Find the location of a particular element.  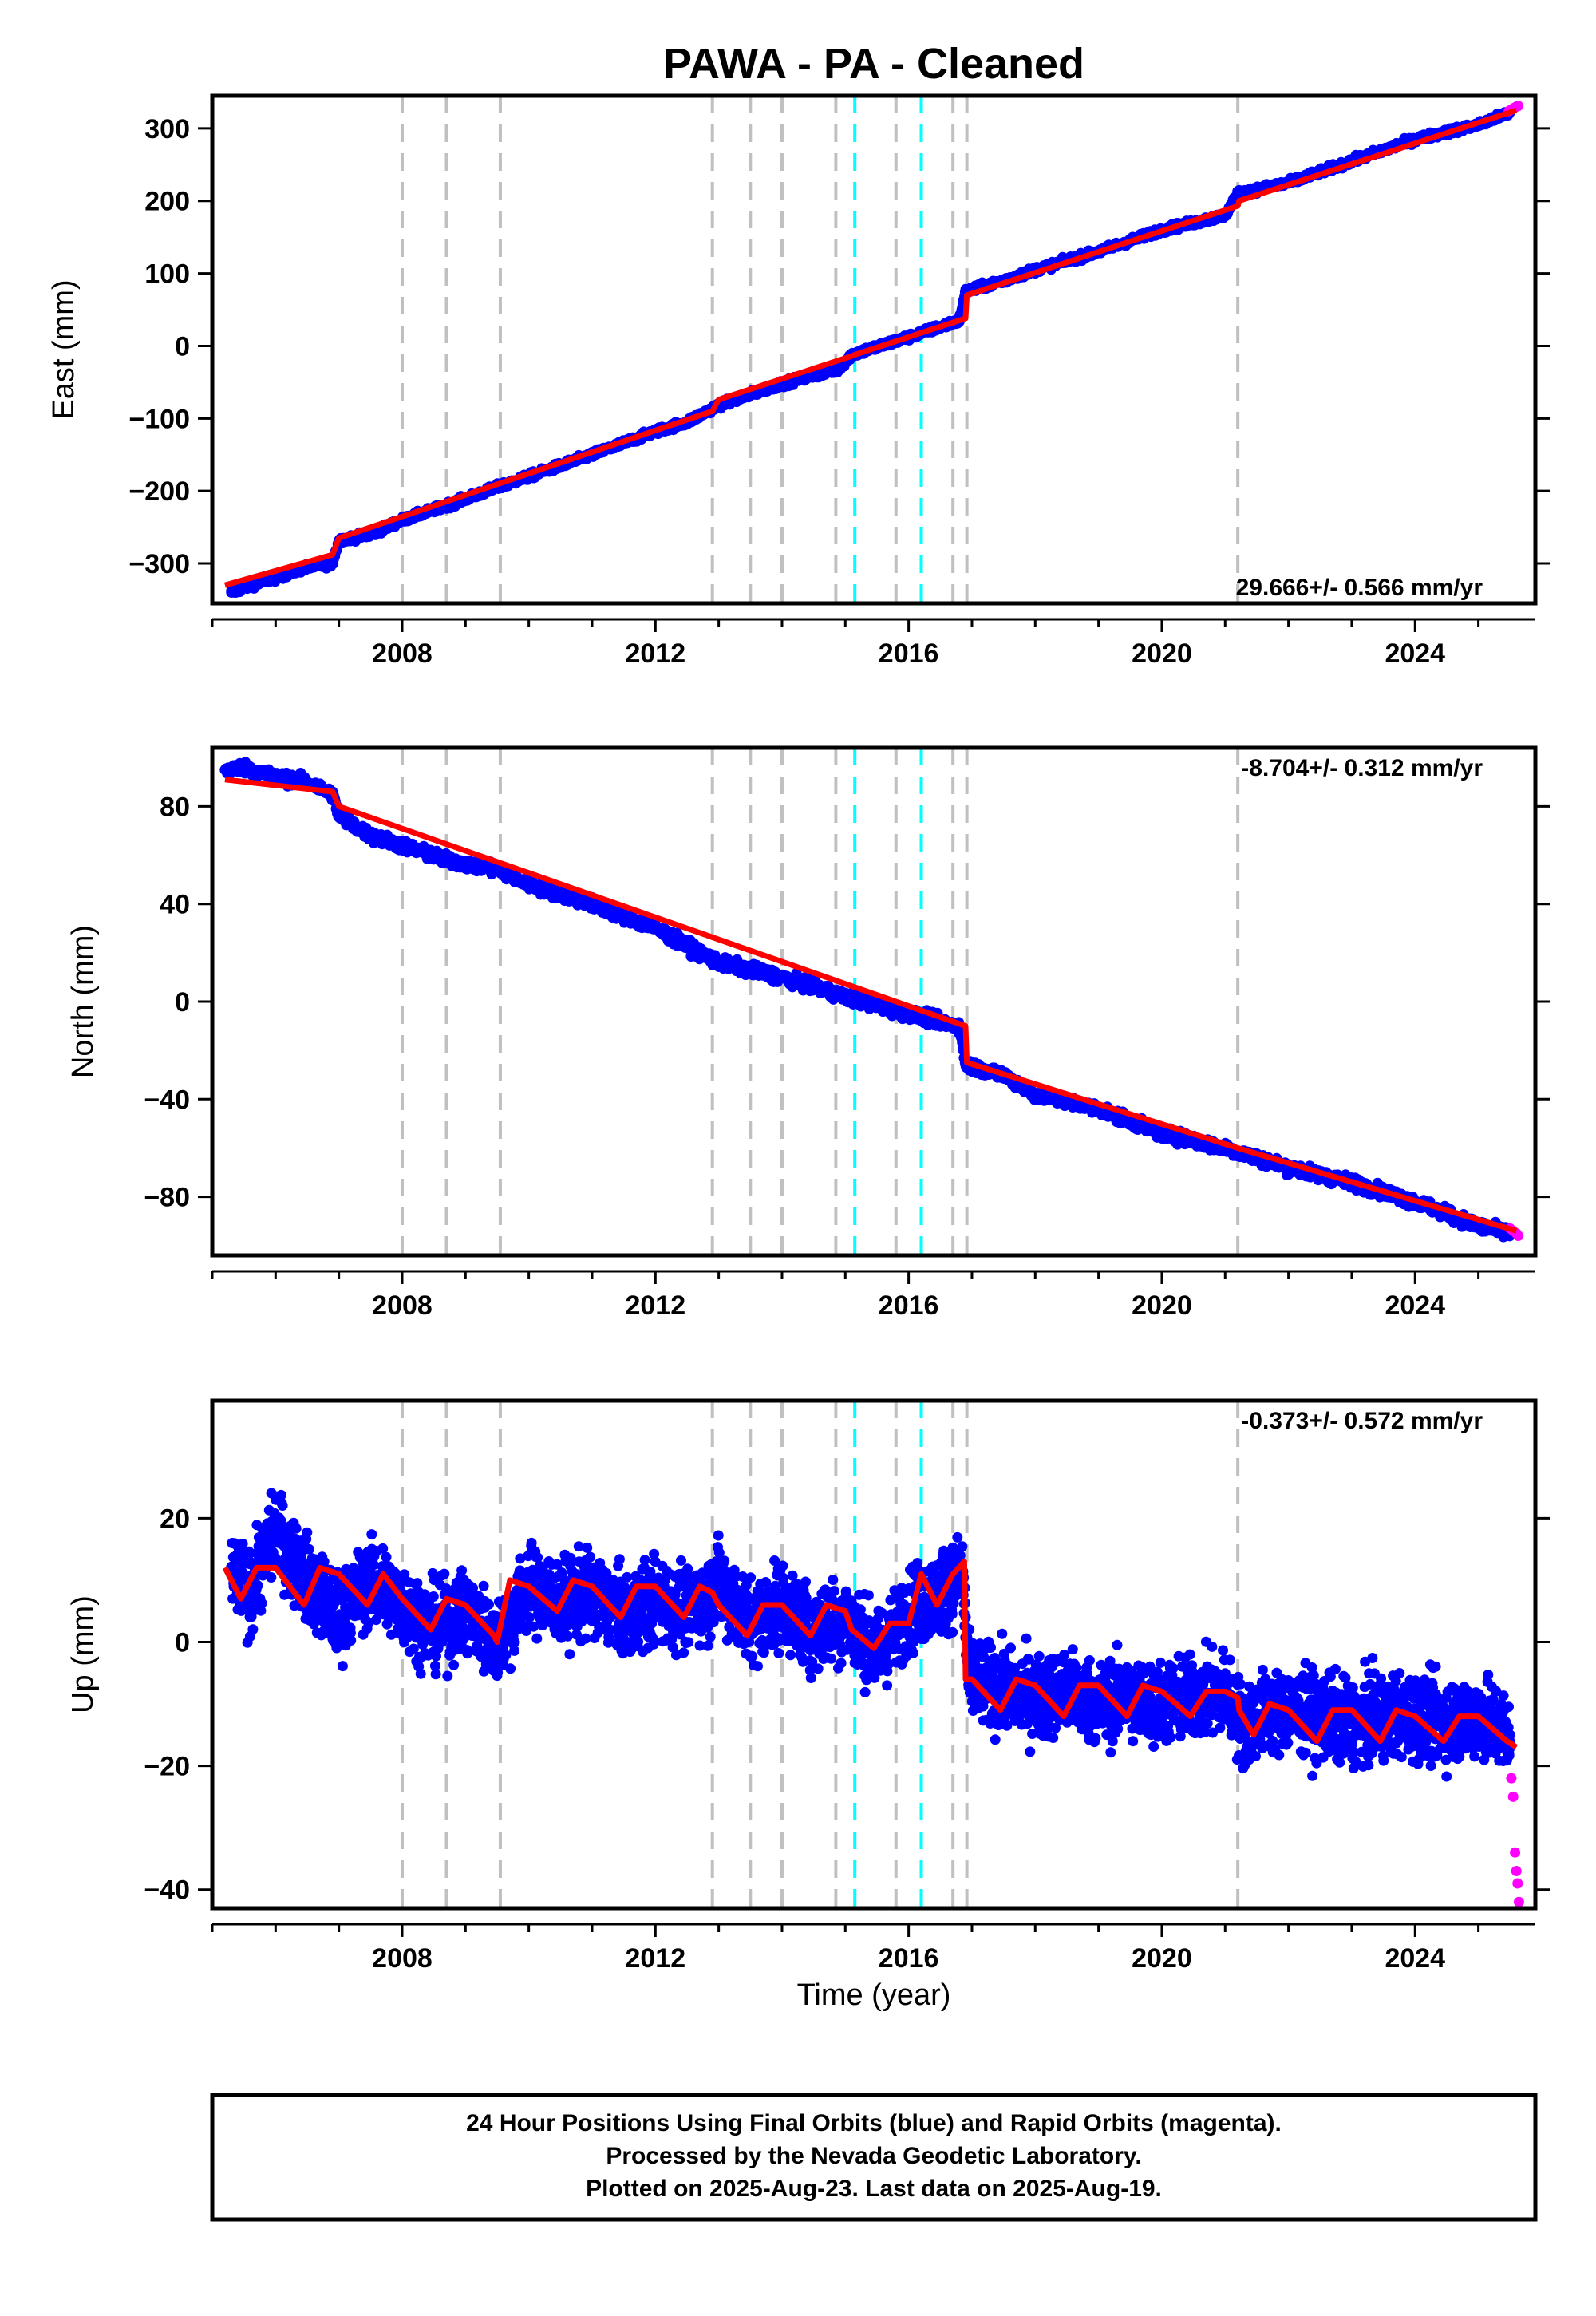

velocity-label-north: -8.704+/- 0.312 mm/yr is located at coordinates (1362, 768).